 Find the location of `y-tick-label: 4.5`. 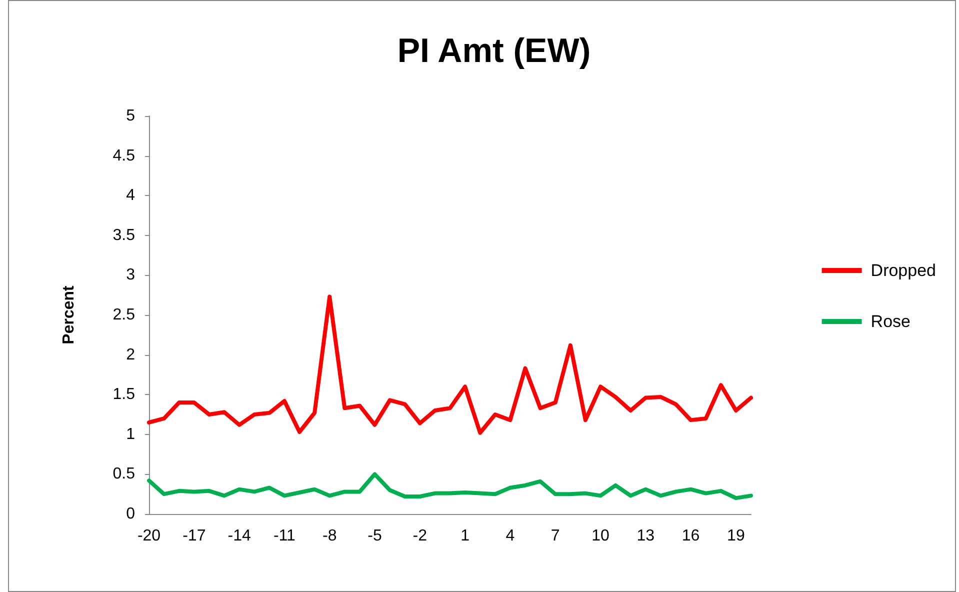

y-tick-label: 4.5 is located at coordinates (124, 155).